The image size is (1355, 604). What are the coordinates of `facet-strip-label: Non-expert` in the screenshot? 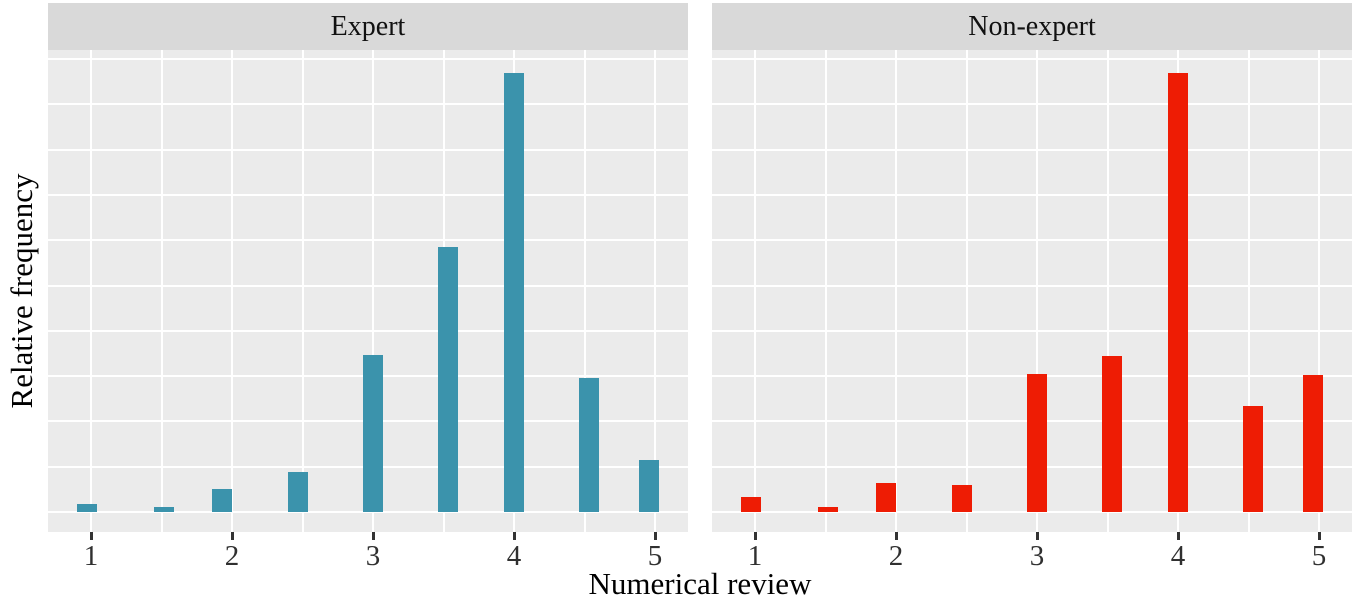 It's located at (1032, 26).